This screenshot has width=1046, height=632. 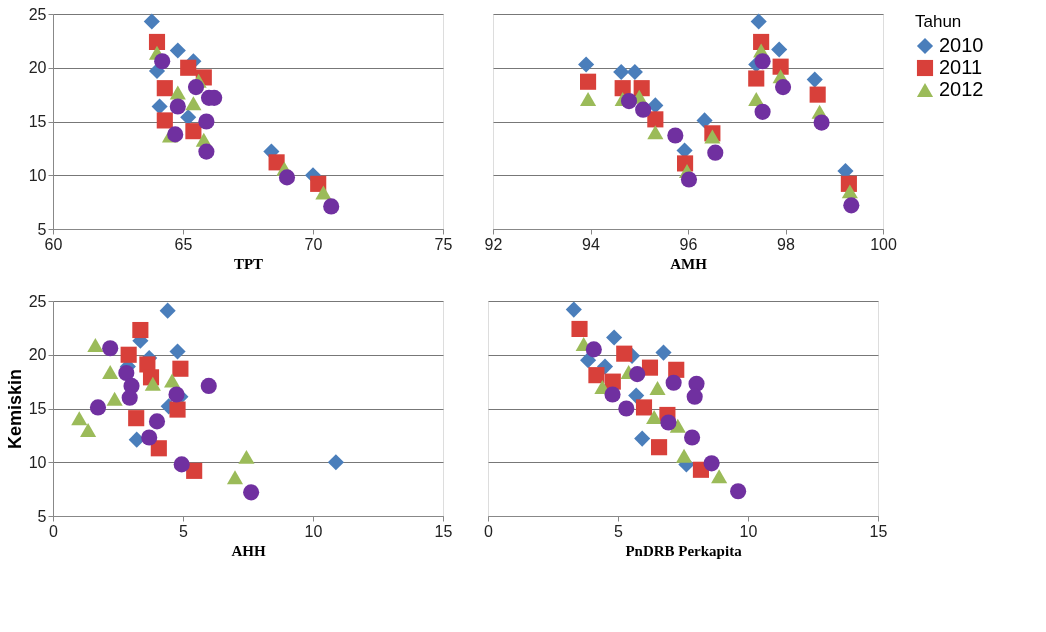 What do you see at coordinates (14, 409) in the screenshot?
I see `y-axis-title: Kemiskin` at bounding box center [14, 409].